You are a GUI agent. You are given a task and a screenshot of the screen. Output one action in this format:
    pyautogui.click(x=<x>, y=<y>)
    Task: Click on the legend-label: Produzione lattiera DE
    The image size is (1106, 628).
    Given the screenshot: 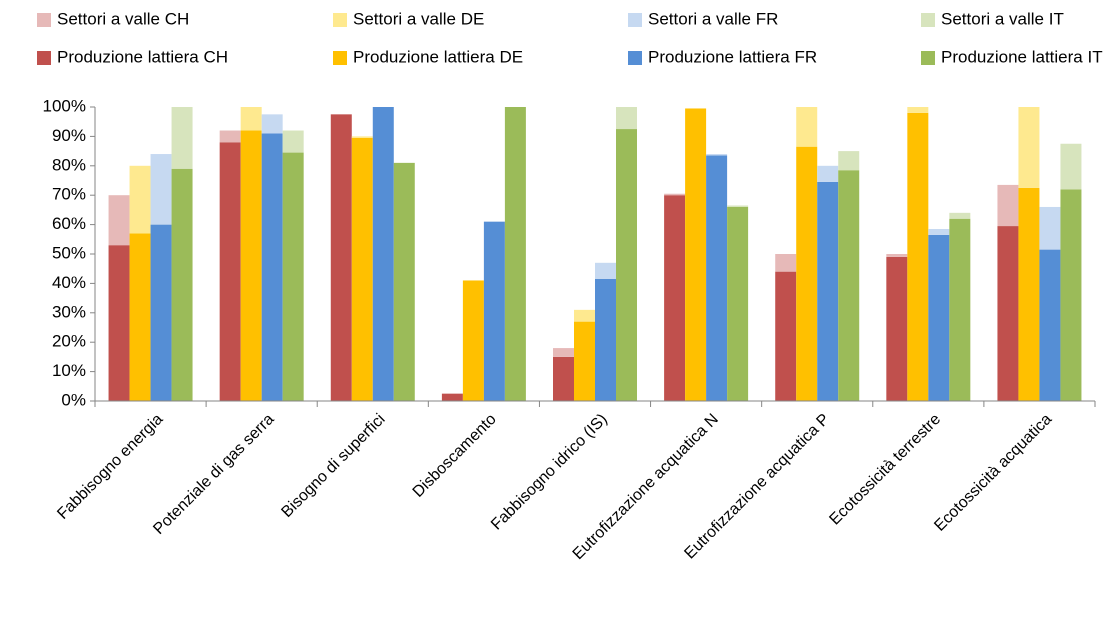 What is the action you would take?
    pyautogui.click(x=438, y=56)
    